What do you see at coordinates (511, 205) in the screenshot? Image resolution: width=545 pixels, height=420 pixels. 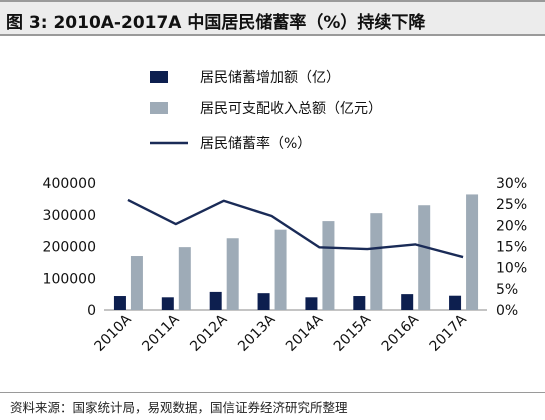 I see `y-right-tick-label: 25%` at bounding box center [511, 205].